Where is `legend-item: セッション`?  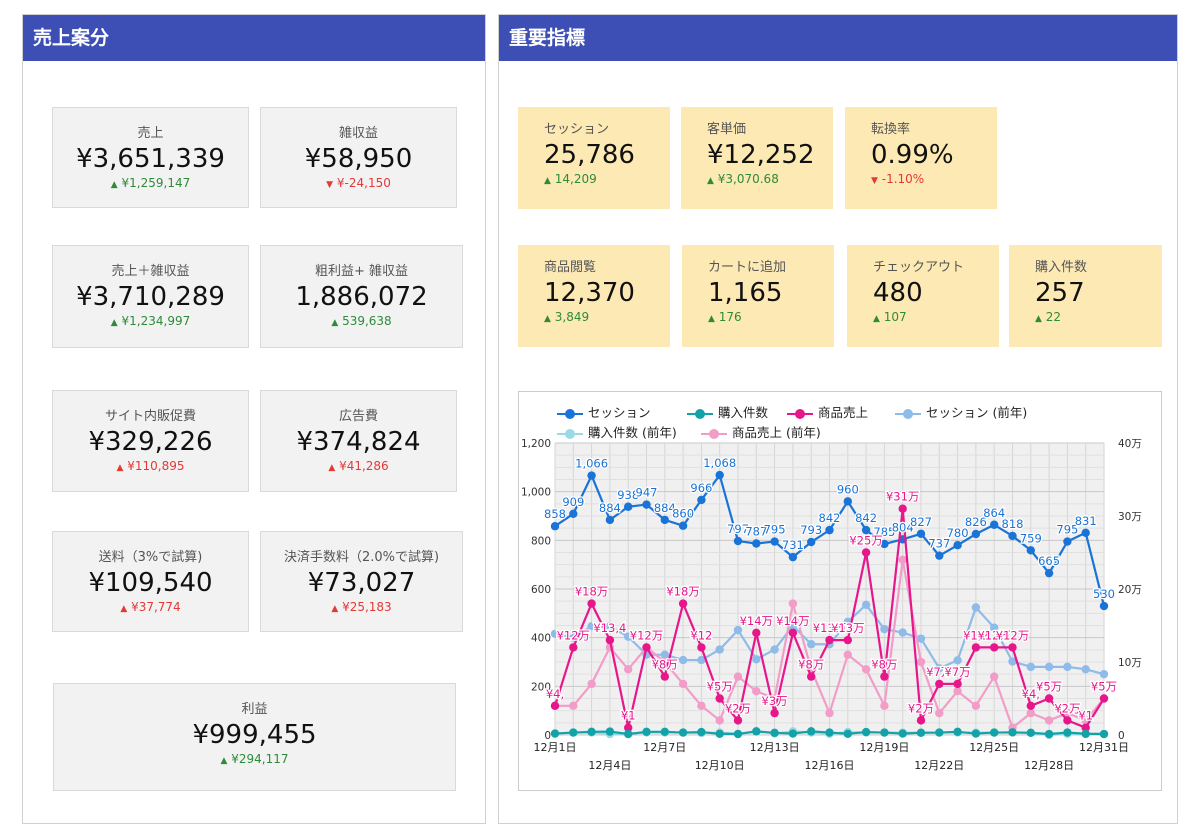 legend-item: セッション is located at coordinates (604, 411).